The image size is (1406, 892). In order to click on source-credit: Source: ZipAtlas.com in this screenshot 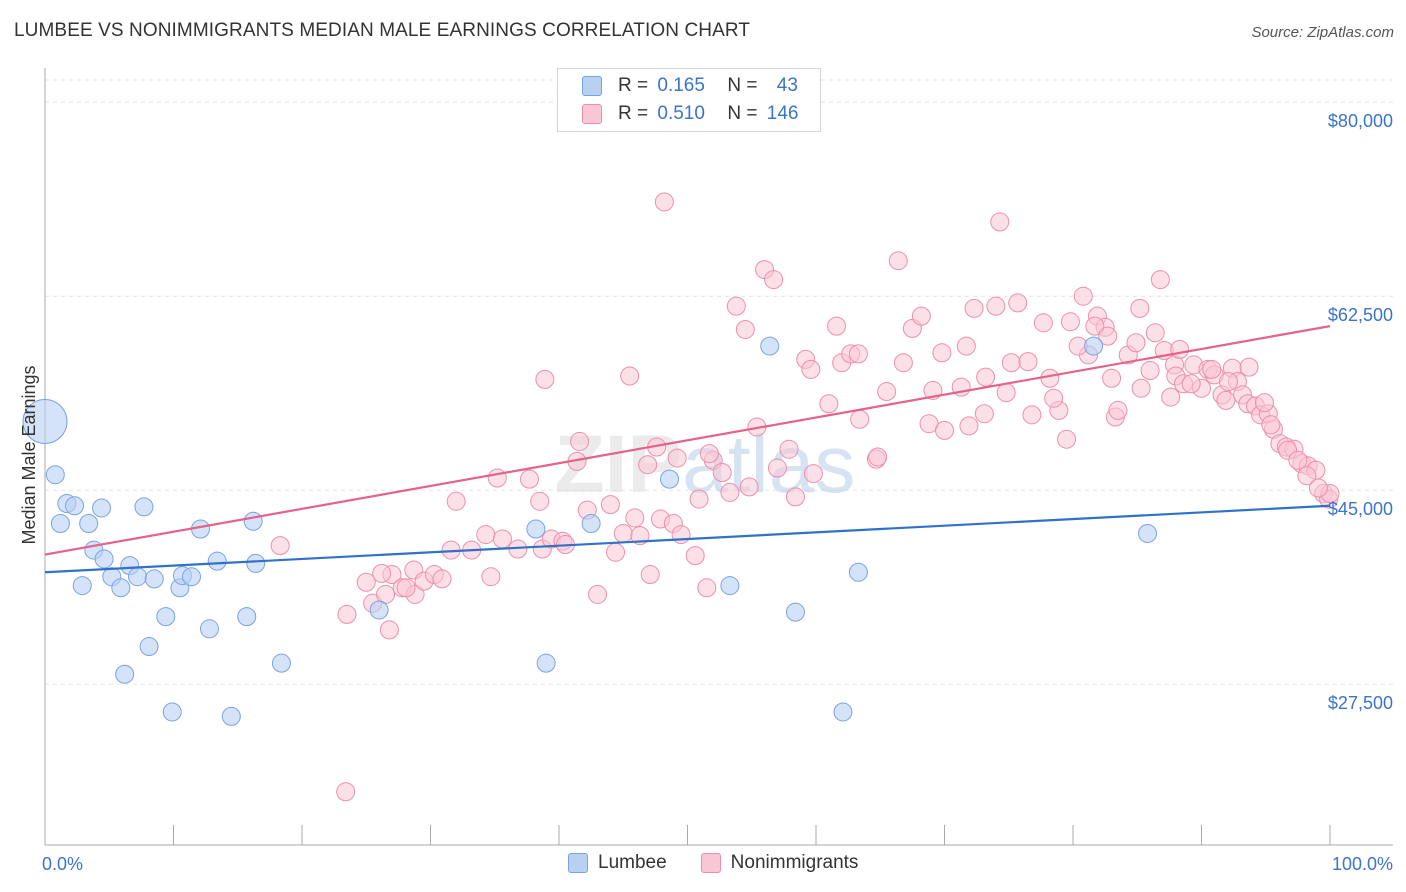, I will do `click(1322, 32)`.